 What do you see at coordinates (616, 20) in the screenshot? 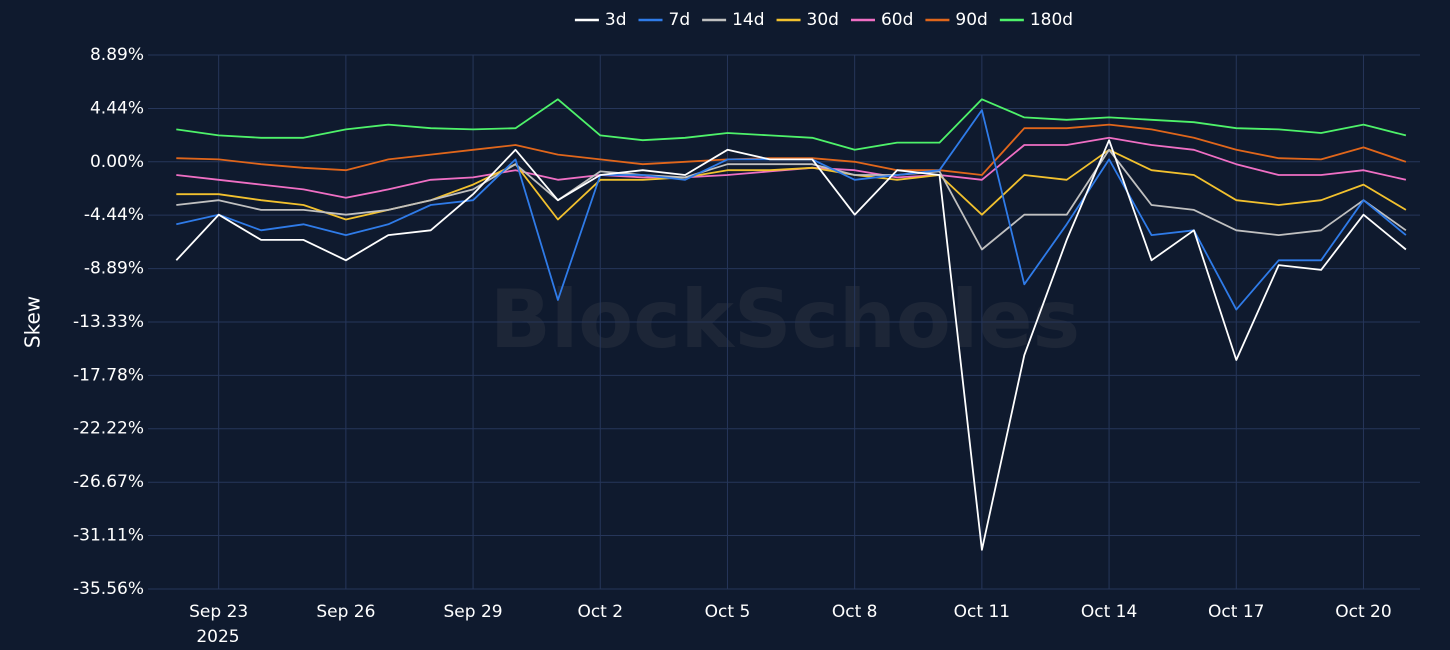
I see `legend-label: 3d` at bounding box center [616, 20].